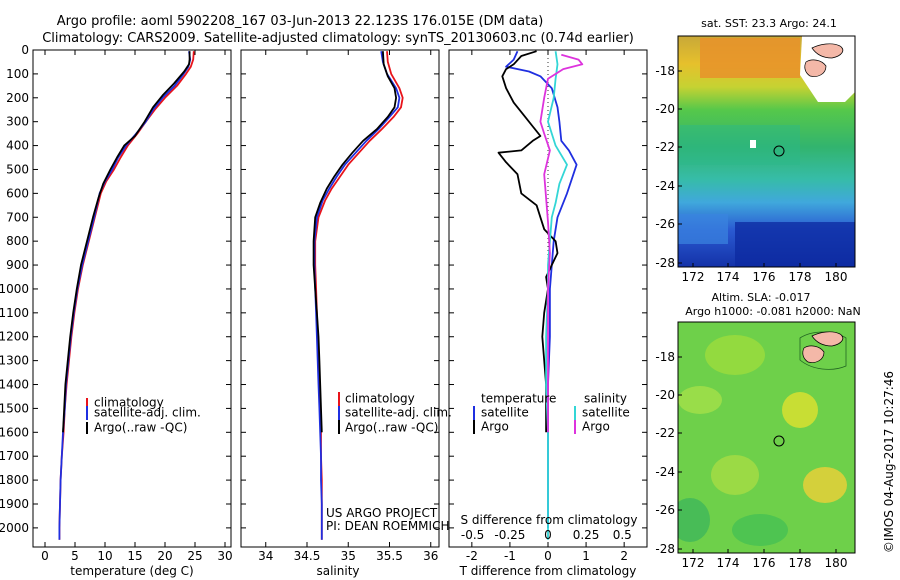 The width and height of the screenshot is (900, 580). I want to click on sst-missing-cell, so click(753, 144).